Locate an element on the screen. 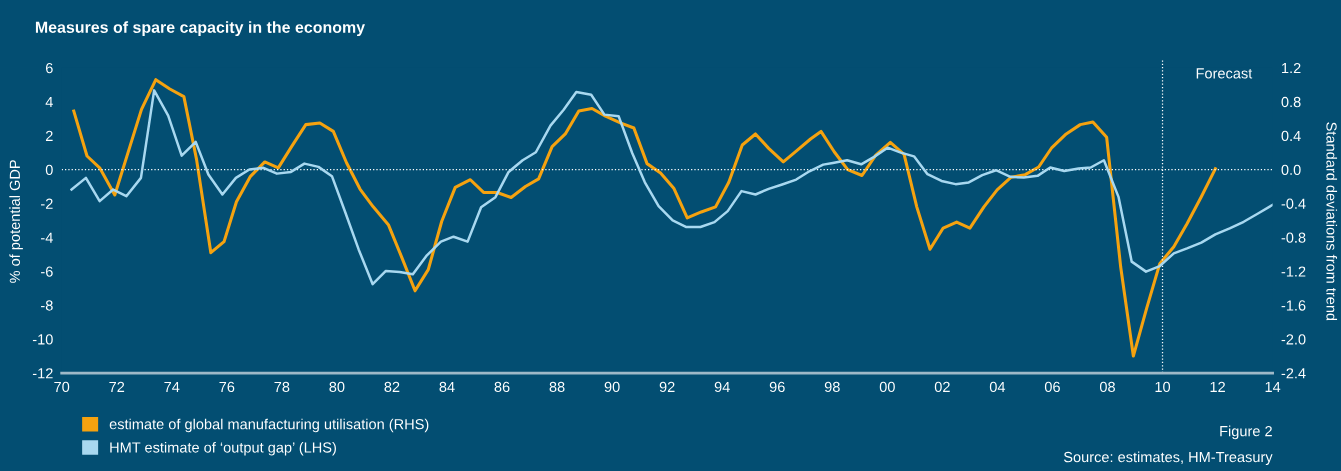 The height and width of the screenshot is (471, 1341). x-tick-label: 96 is located at coordinates (777, 387).